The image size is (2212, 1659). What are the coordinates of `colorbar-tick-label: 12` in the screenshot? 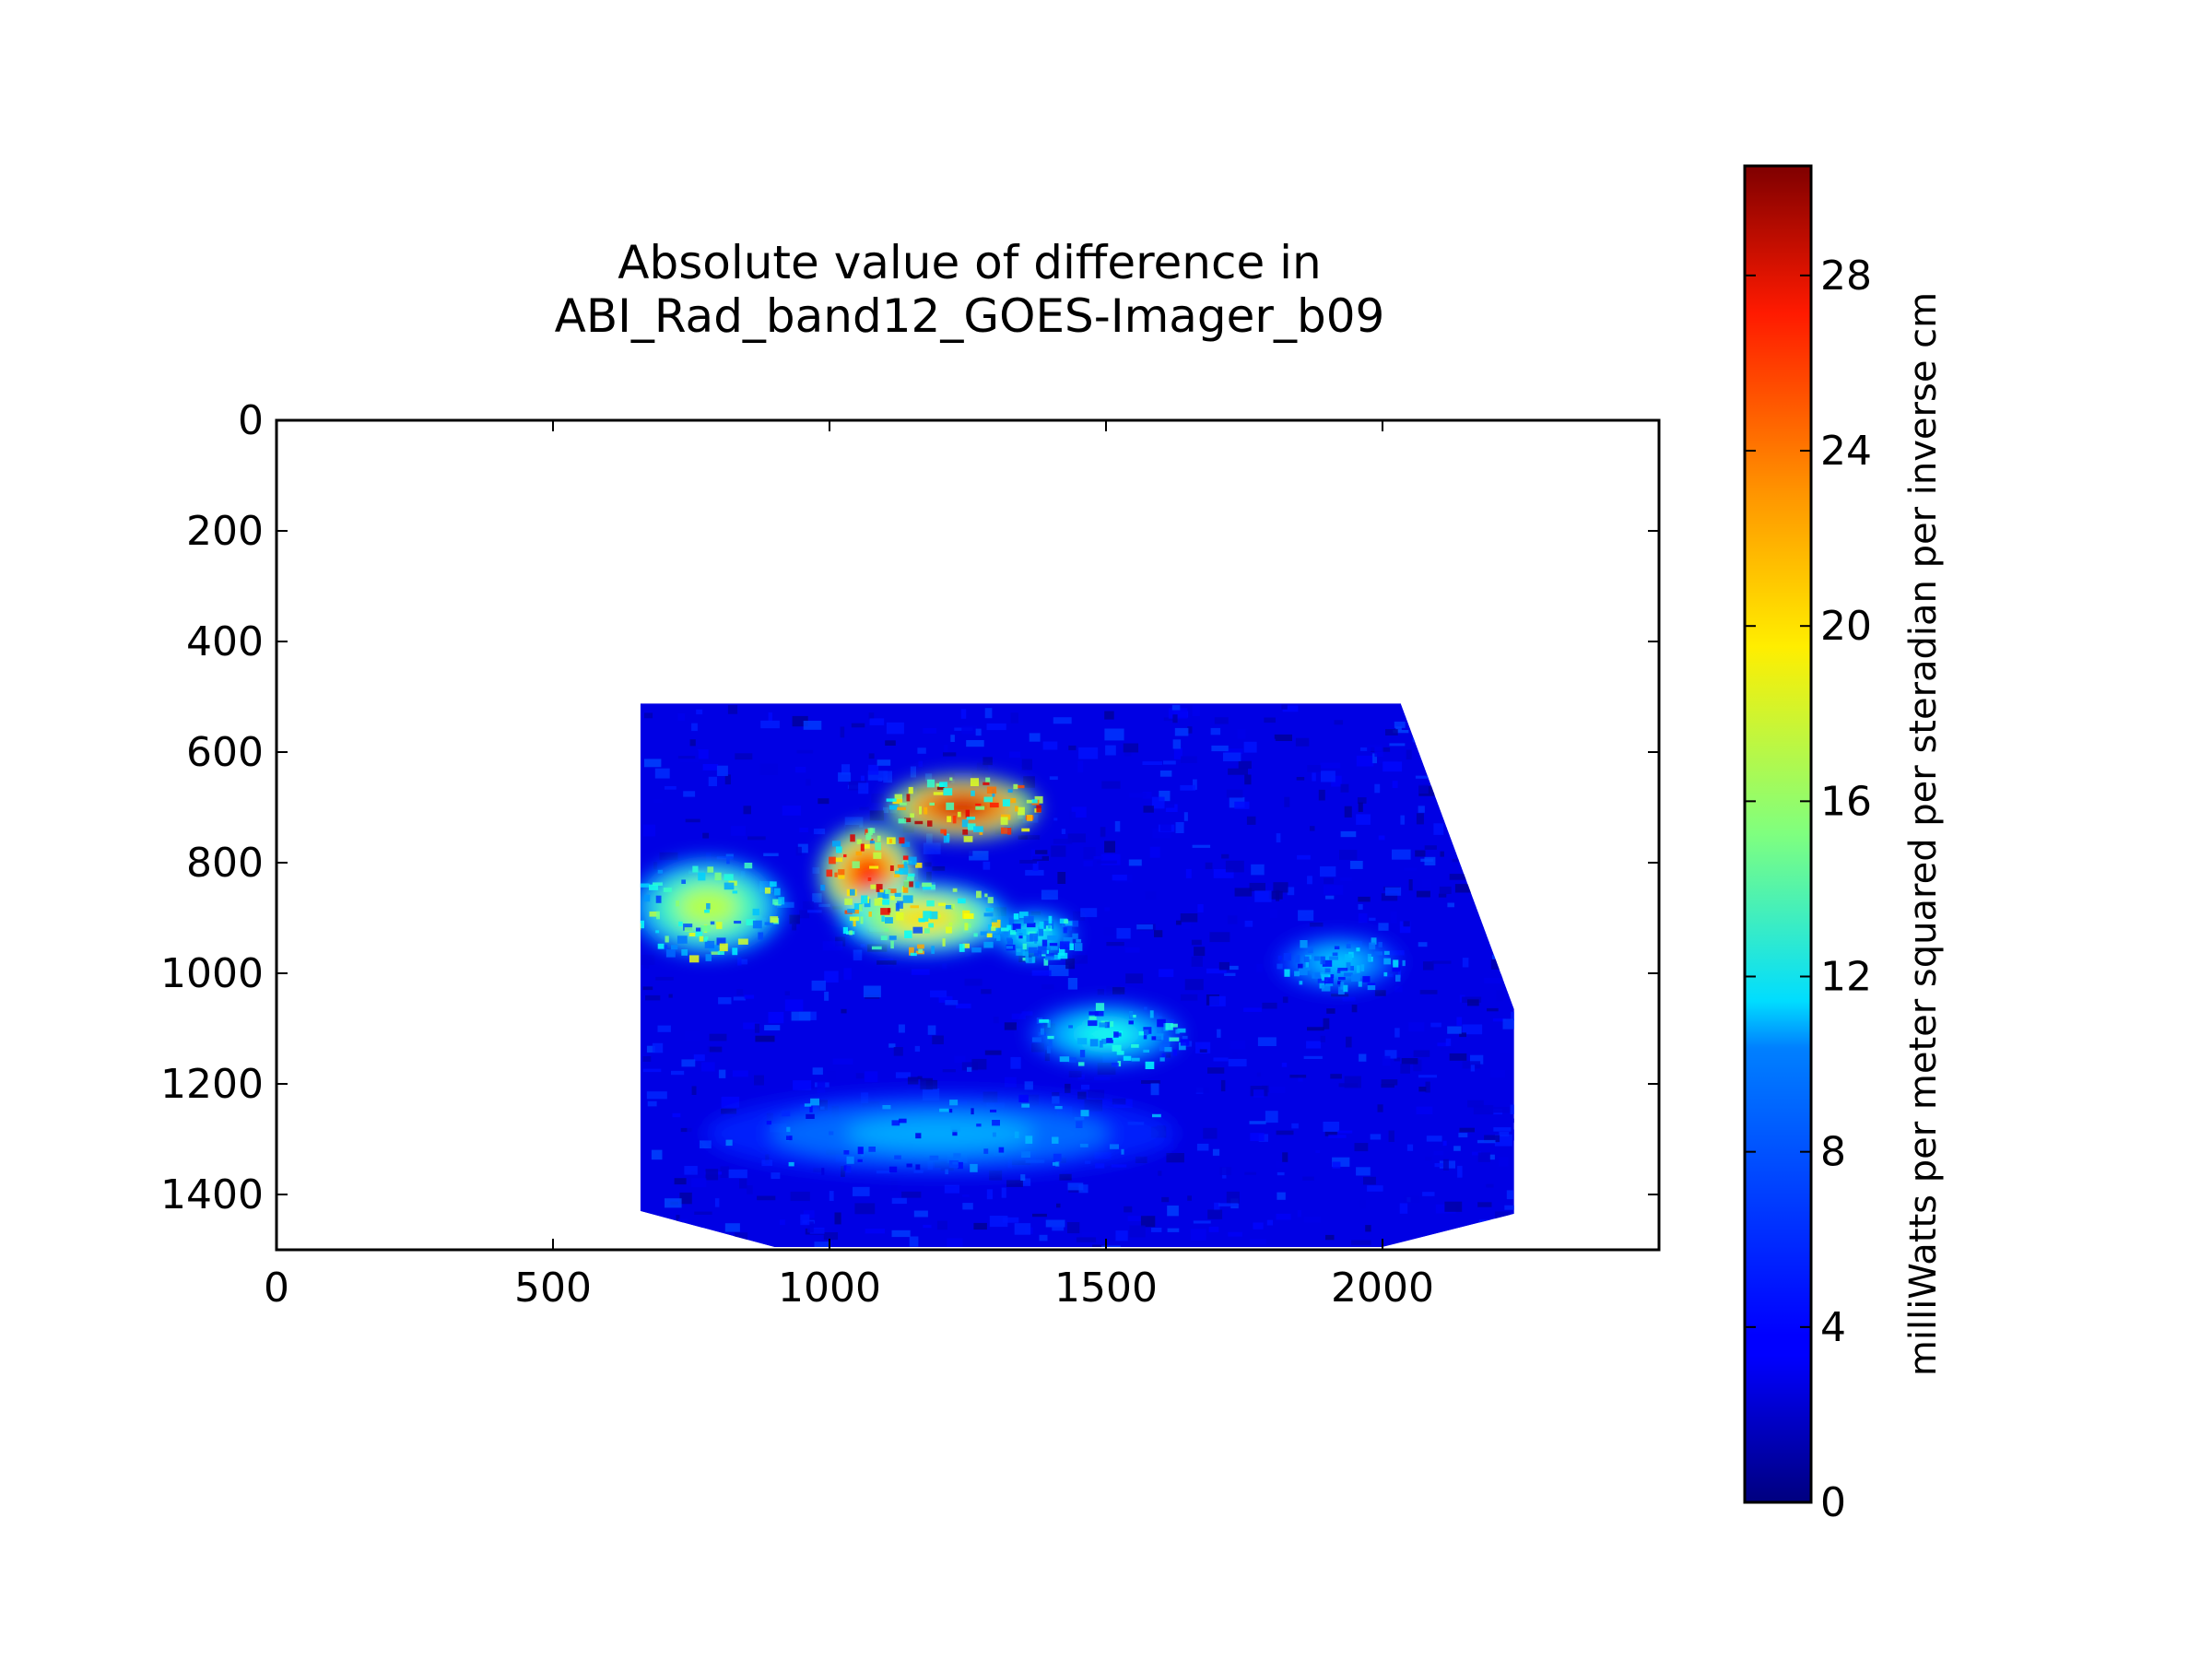 It's located at (1846, 977).